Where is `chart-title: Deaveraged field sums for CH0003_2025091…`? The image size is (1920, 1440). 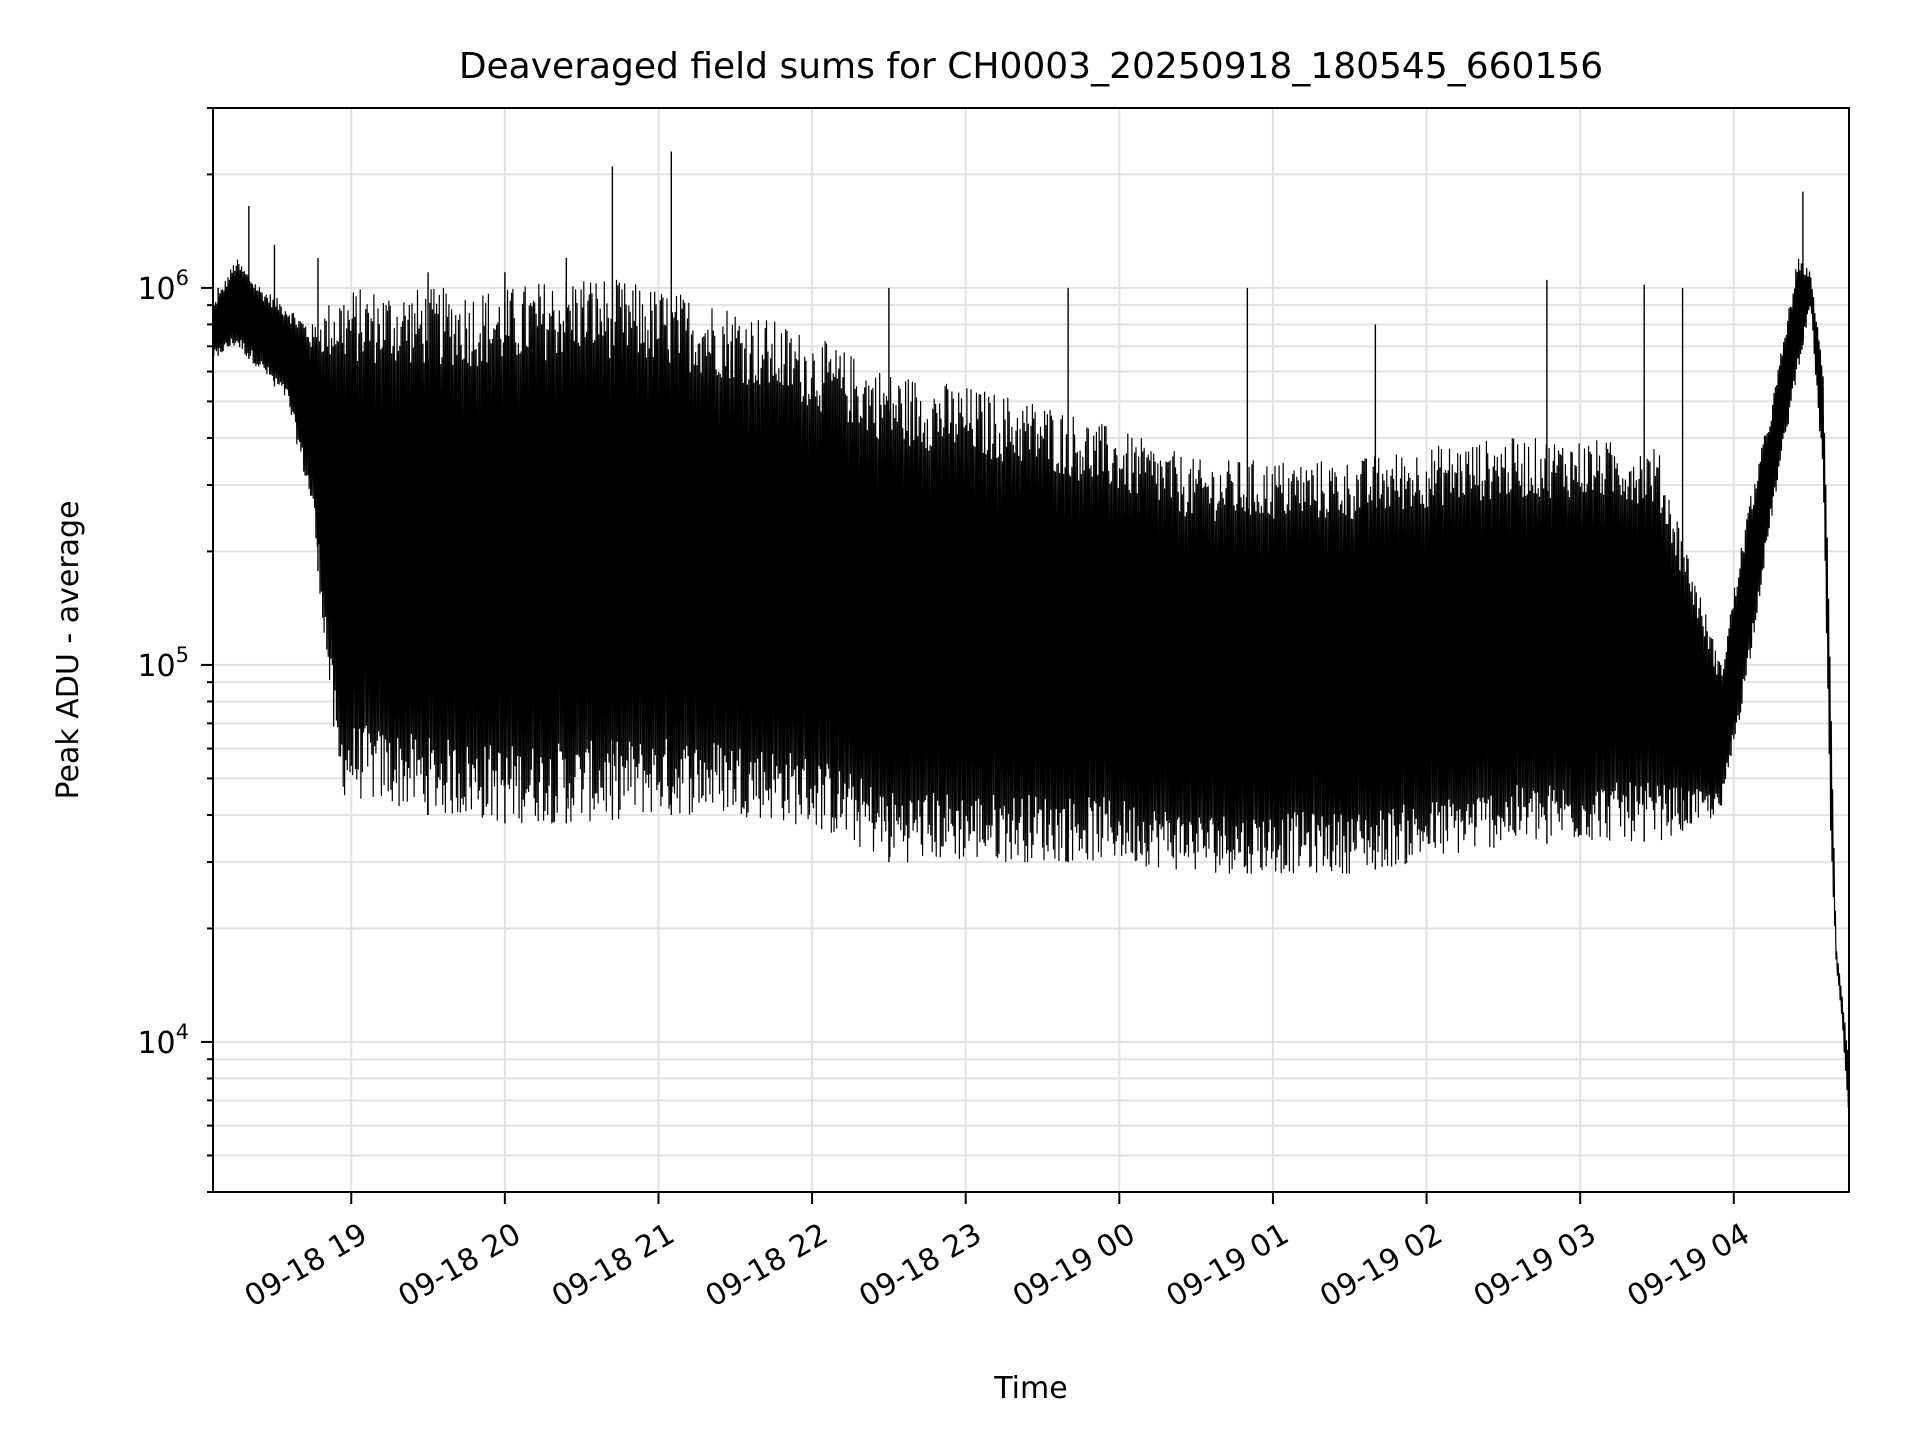 chart-title: Deaveraged field sums for CH0003_2025091… is located at coordinates (1031, 66).